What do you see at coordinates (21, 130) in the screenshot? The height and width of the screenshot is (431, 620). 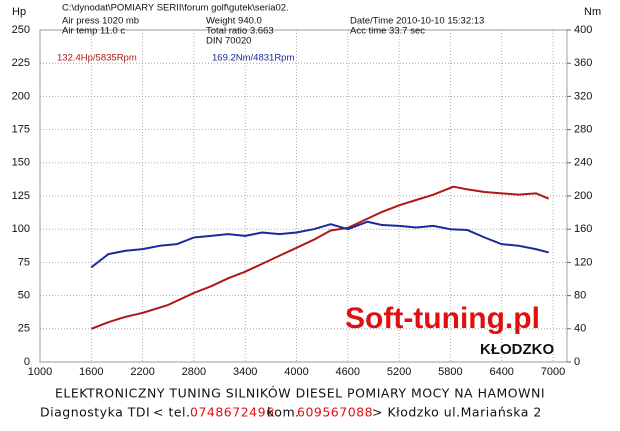 I see `y-tick-label: 175` at bounding box center [21, 130].